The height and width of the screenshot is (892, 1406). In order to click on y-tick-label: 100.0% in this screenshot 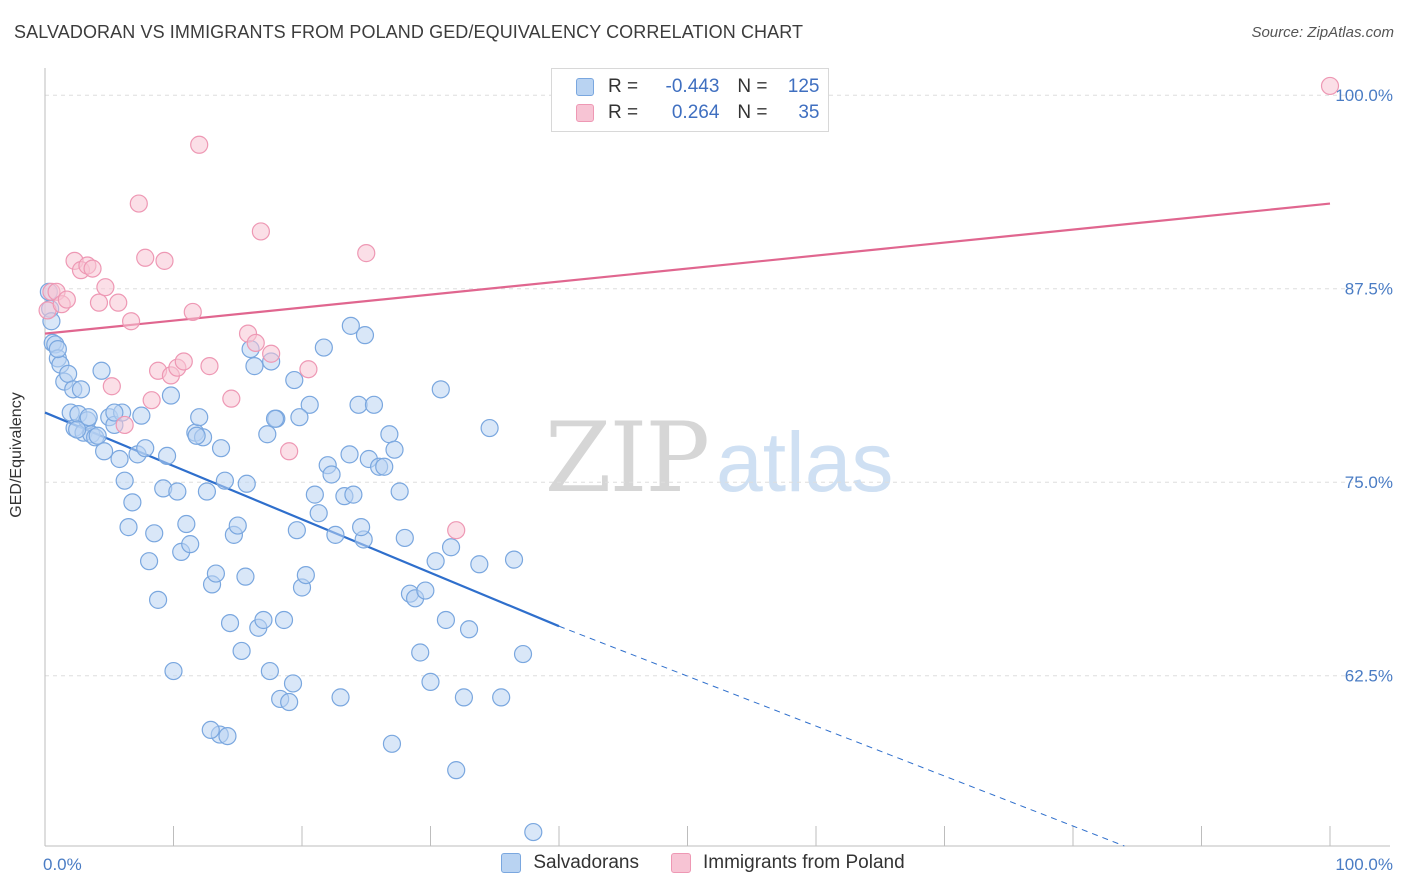, I will do `click(1364, 95)`.